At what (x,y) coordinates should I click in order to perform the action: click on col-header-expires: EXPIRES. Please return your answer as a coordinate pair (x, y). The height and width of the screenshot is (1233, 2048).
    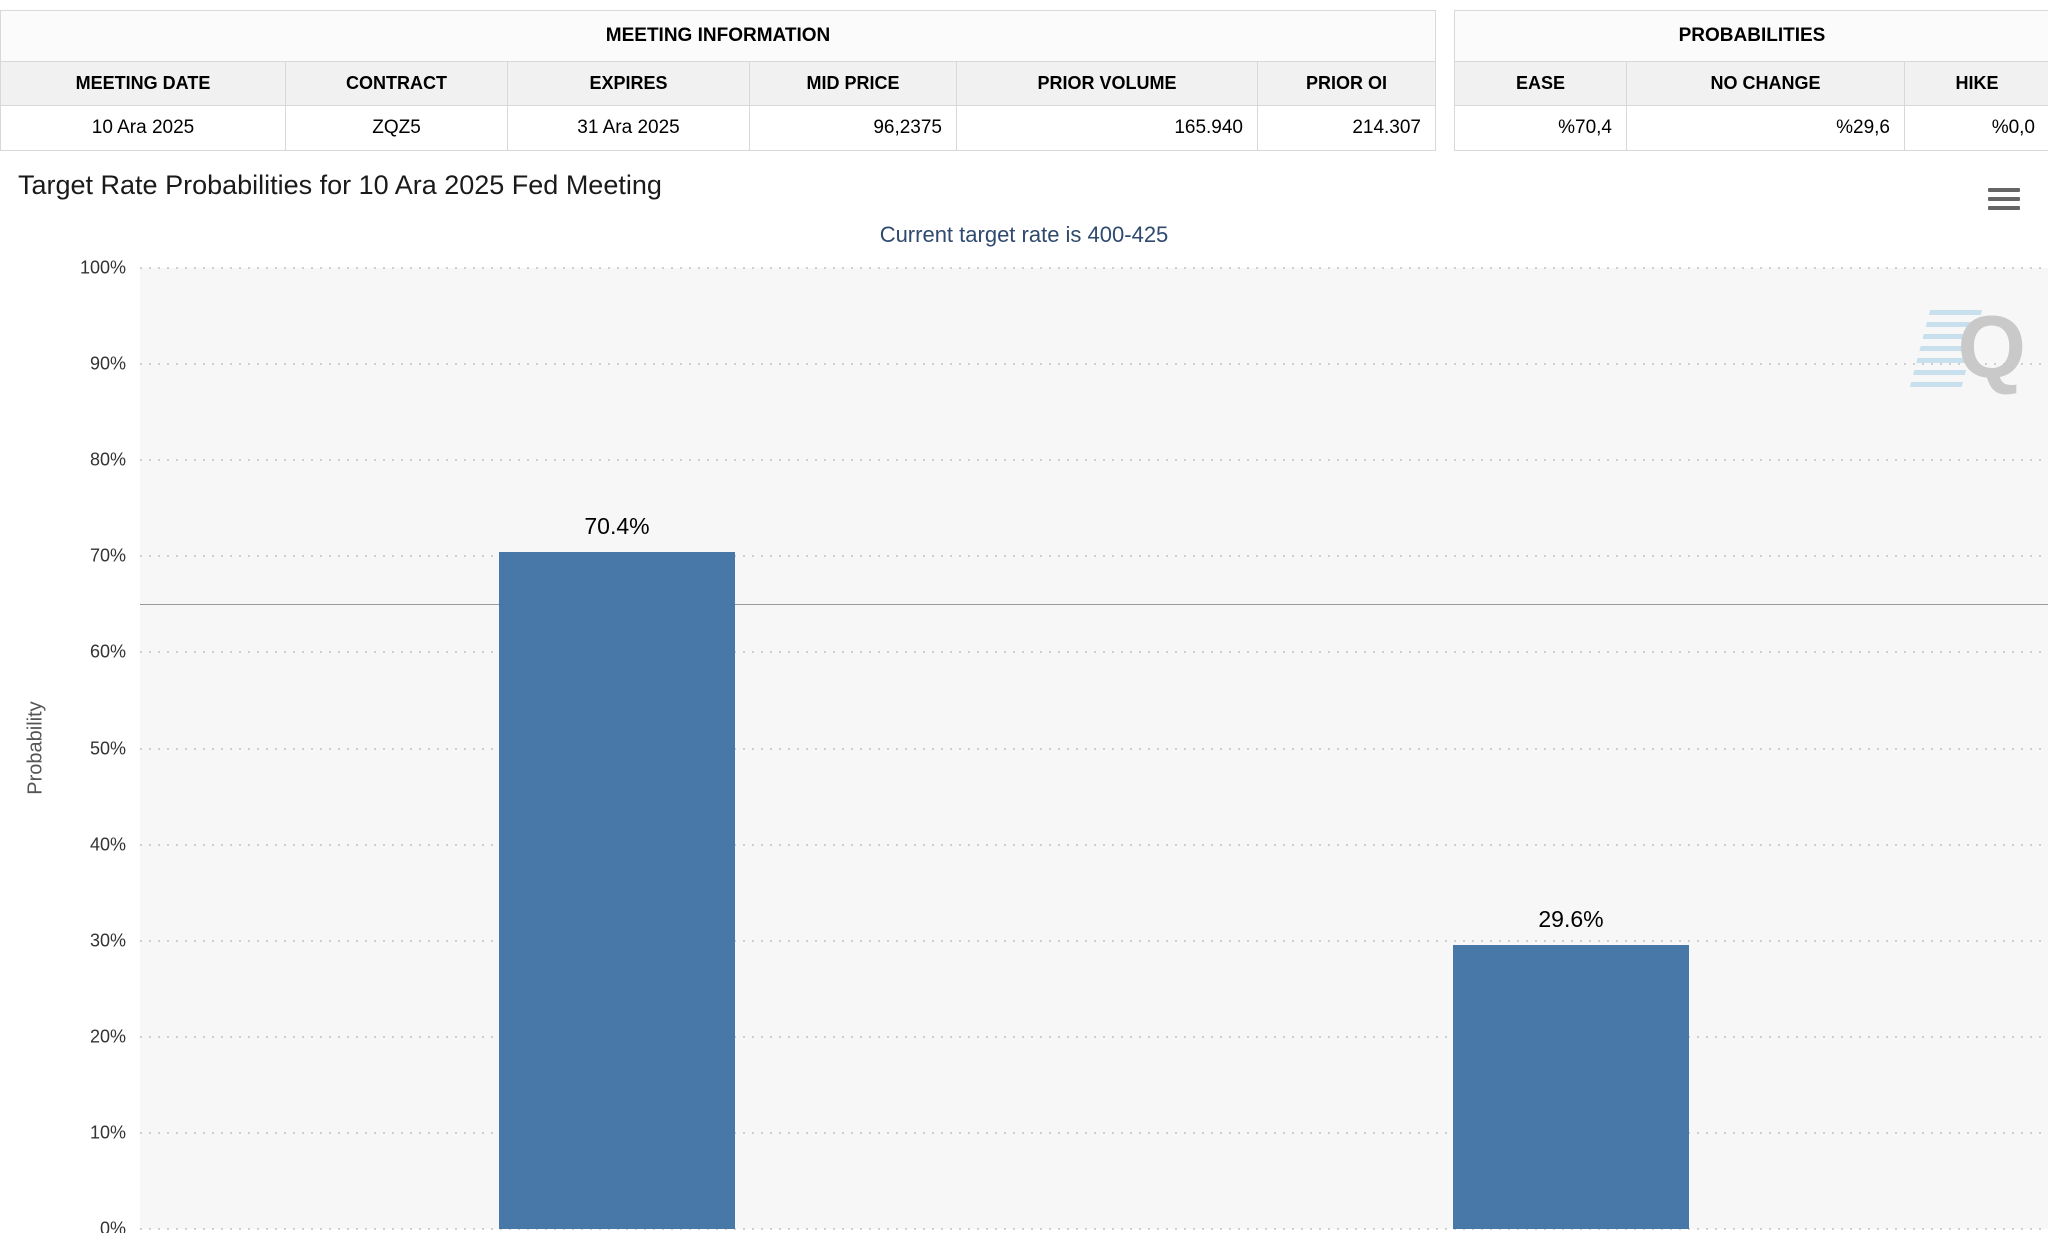
    Looking at the image, I should click on (629, 83).